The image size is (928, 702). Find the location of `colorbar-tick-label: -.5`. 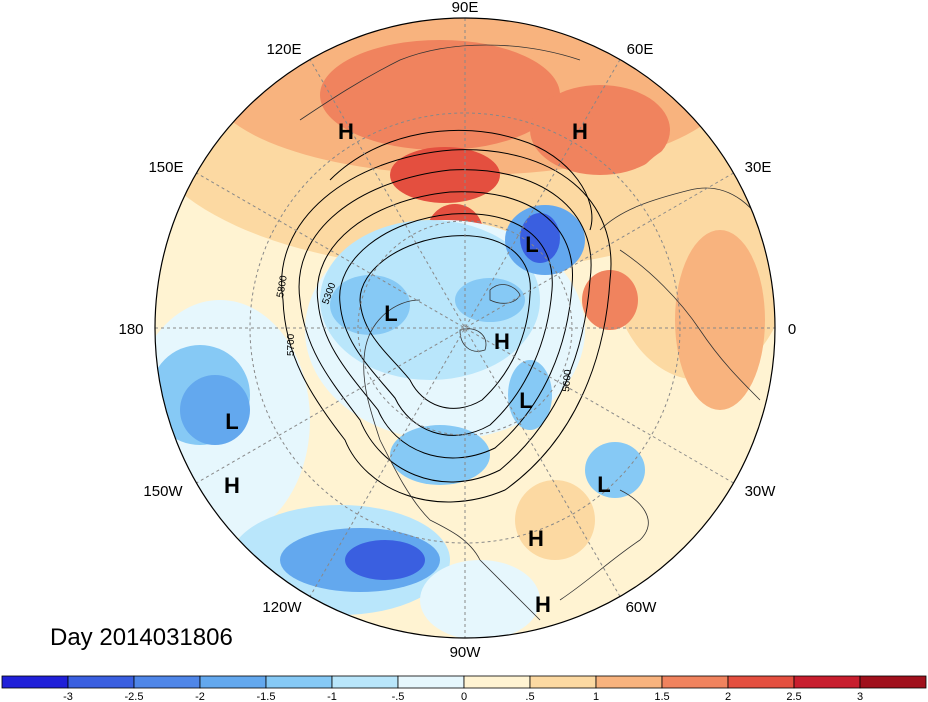

colorbar-tick-label: -.5 is located at coordinates (398, 696).